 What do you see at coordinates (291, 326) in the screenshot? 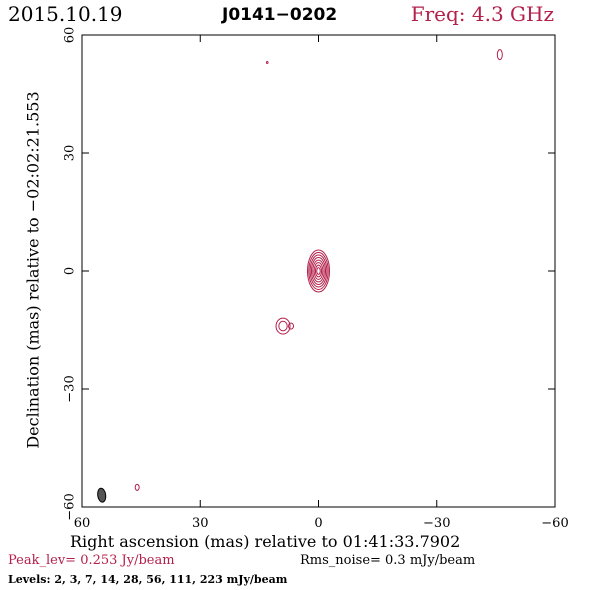
I see `contour-ring-jet-lobe` at bounding box center [291, 326].